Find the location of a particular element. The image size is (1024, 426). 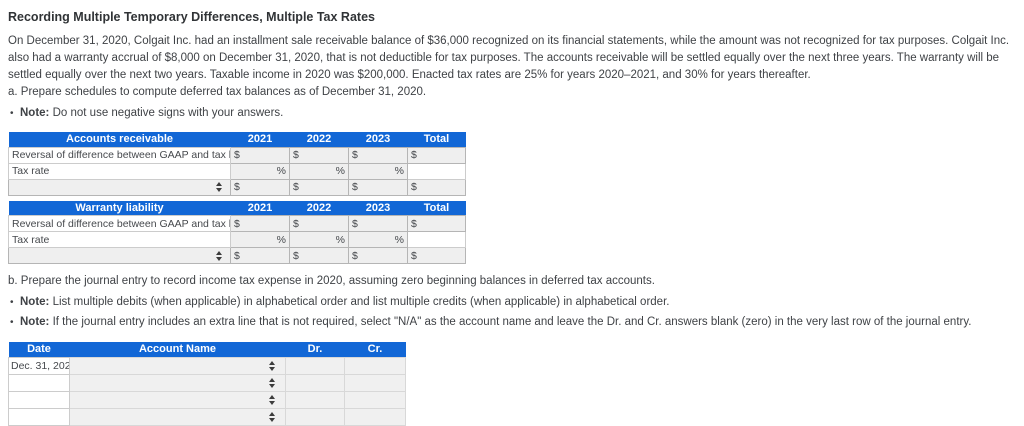

table-row: Tax rate % % % is located at coordinates (237, 239).